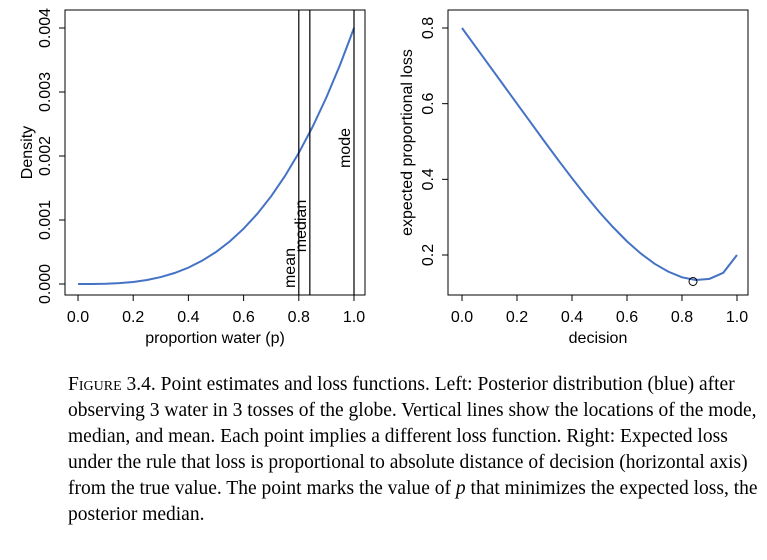 The width and height of the screenshot is (767, 560). I want to click on x-axis-label: decision, so click(598, 338).